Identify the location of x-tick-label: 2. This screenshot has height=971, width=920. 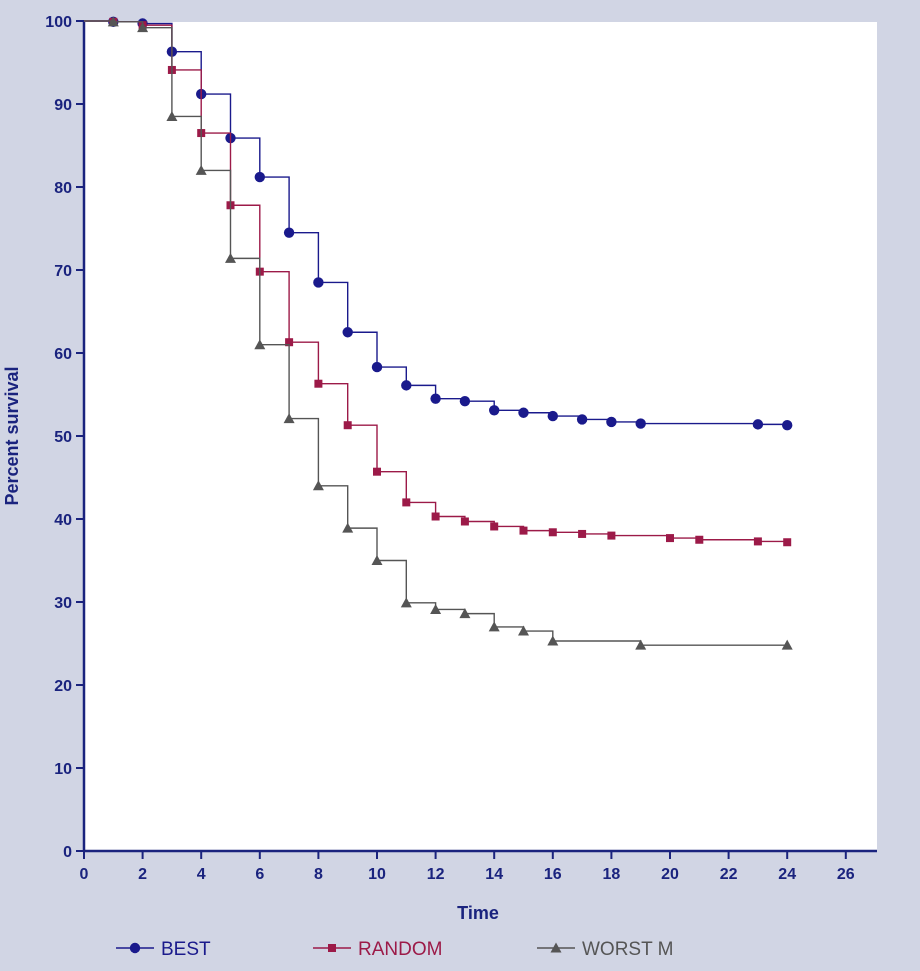
(142, 874).